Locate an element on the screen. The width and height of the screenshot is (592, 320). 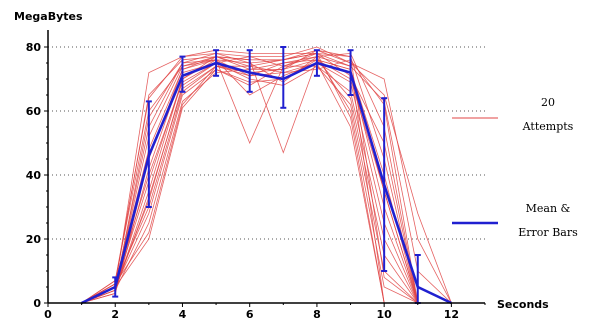
y-tick-label: 80 is located at coordinates (34, 47).